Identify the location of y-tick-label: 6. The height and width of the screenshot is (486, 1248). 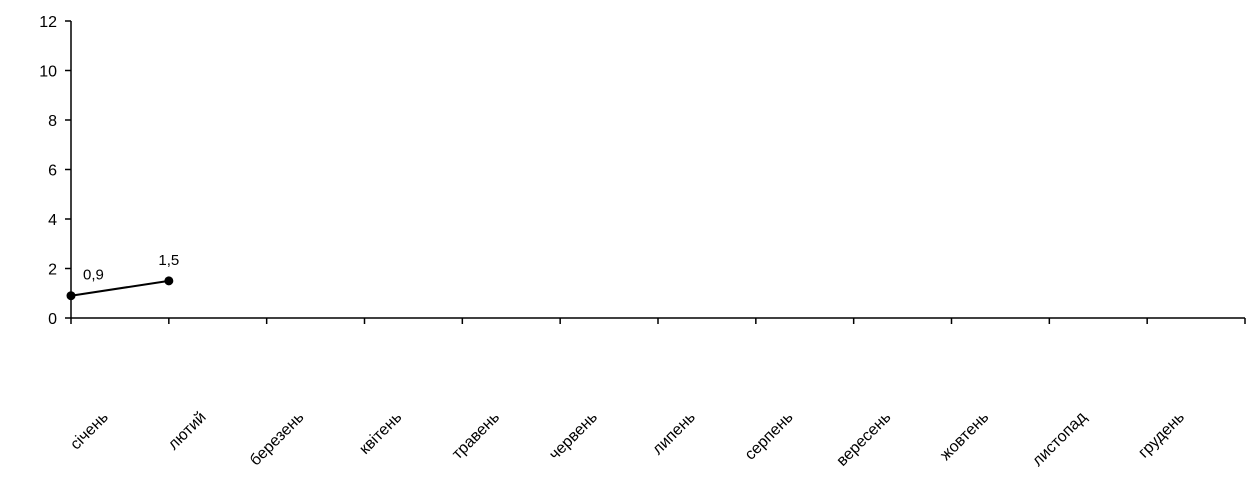
(52, 171).